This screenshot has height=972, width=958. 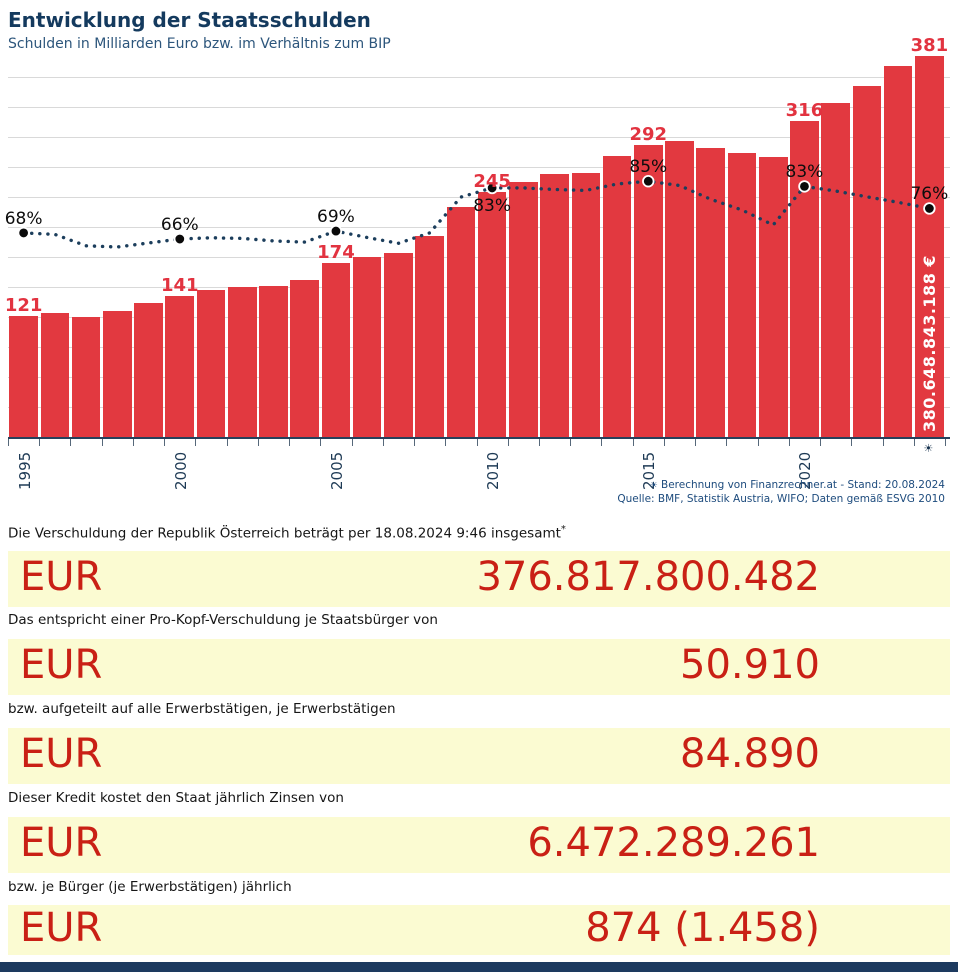 What do you see at coordinates (336, 470) in the screenshot?
I see `year-label: 2005` at bounding box center [336, 470].